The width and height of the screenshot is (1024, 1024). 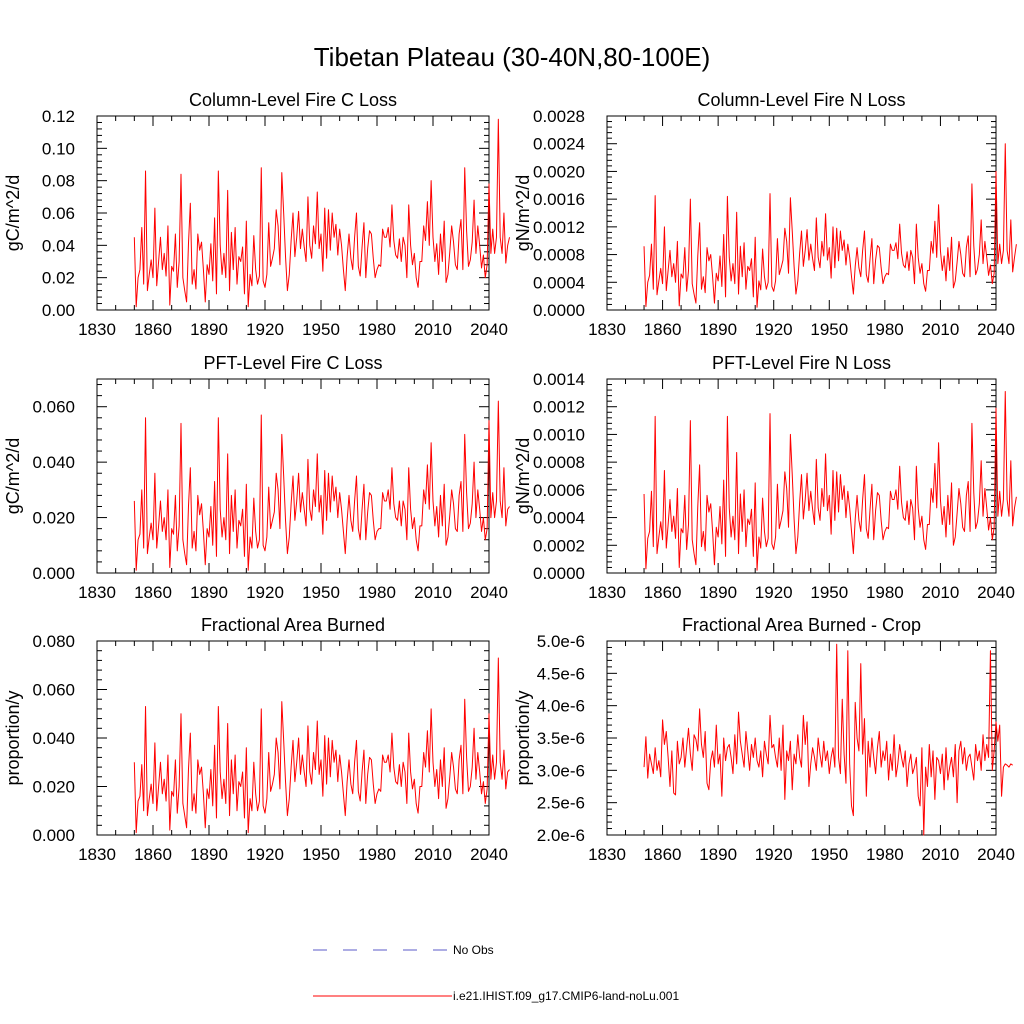 I want to click on panel-title: PFT-Level Fire C Loss, so click(x=292, y=363).